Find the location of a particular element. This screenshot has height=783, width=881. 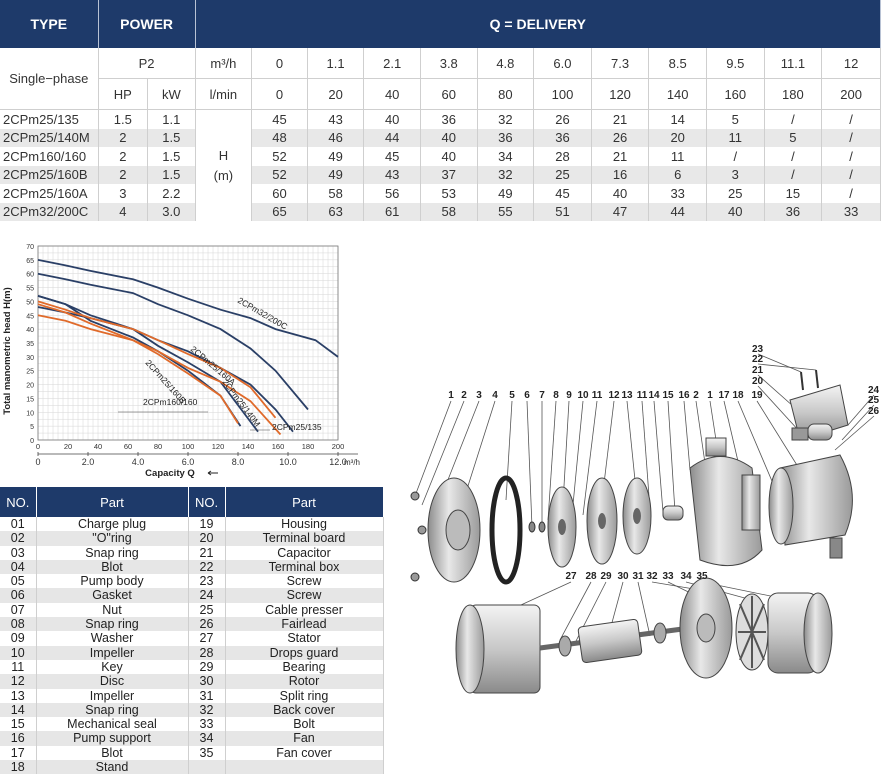

part-number: 27 is located at coordinates (207, 638).